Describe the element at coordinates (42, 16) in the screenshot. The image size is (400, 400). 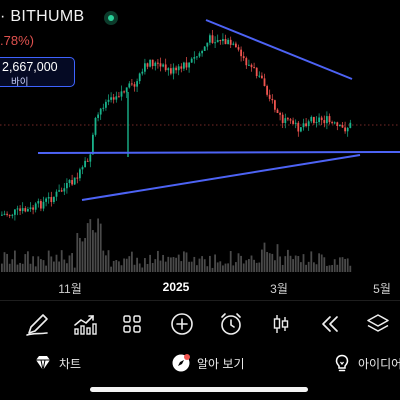
I see `exchange-name: · BITHUMB` at that location.